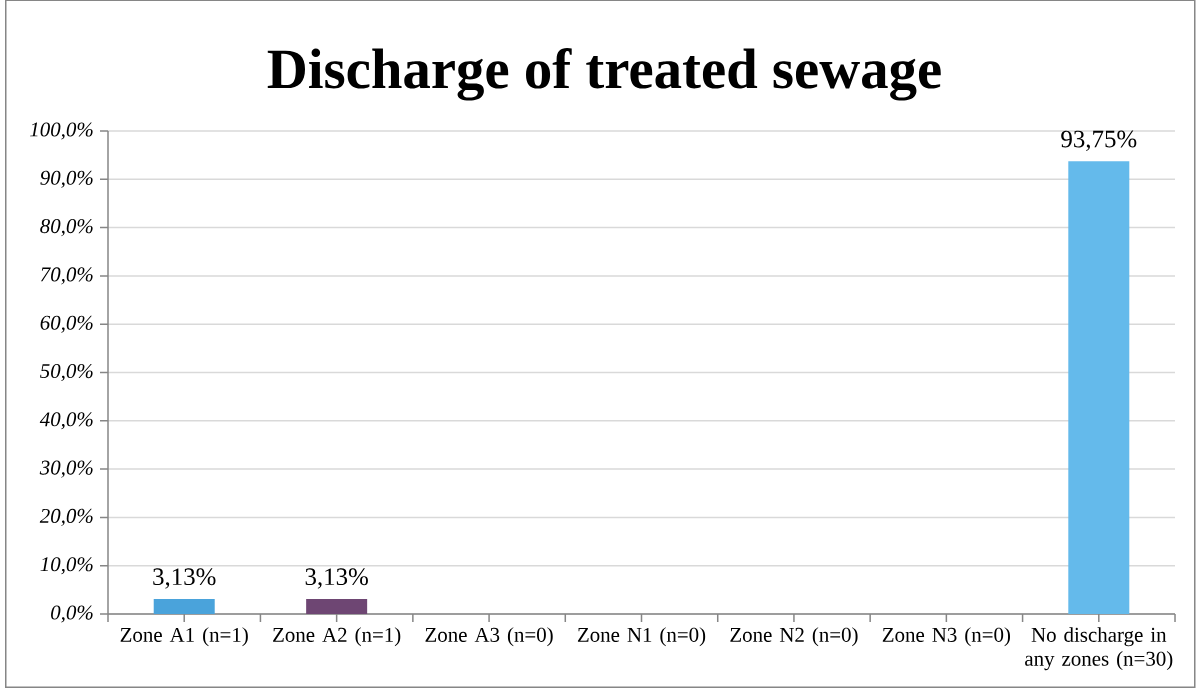 The image size is (1197, 689). Describe the element at coordinates (641, 637) in the screenshot. I see `x-tick-label: Zone N1 (n=0)` at that location.